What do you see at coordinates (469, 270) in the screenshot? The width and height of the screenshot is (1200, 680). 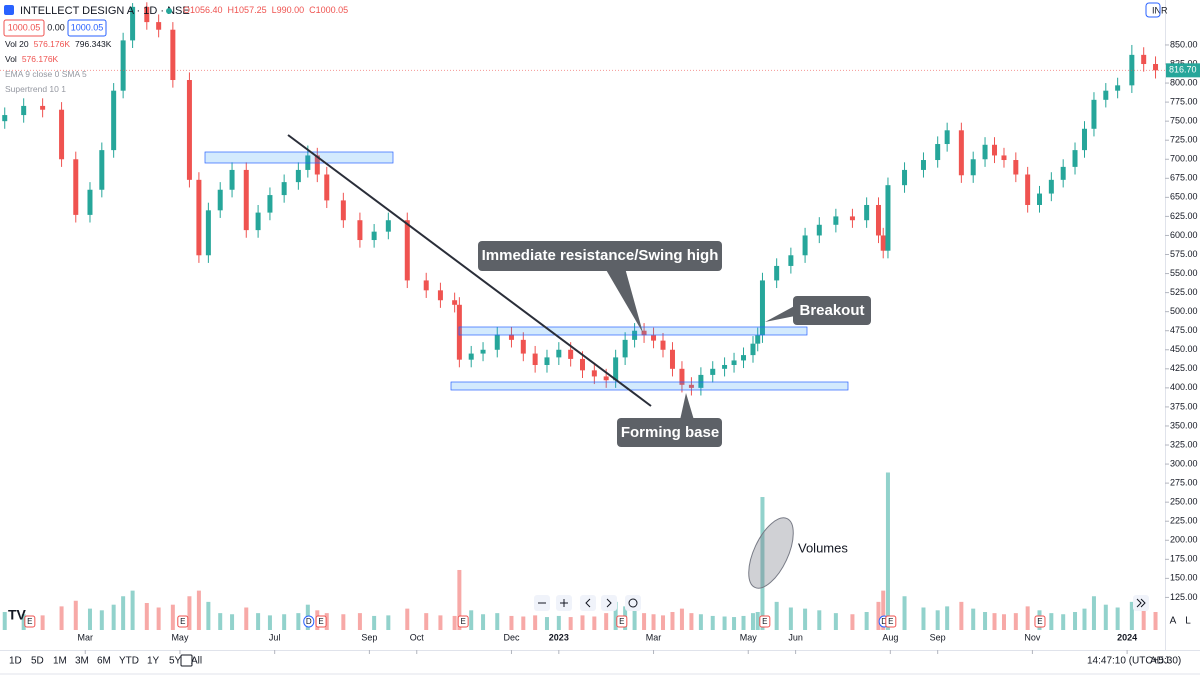 I see `trend-line` at bounding box center [469, 270].